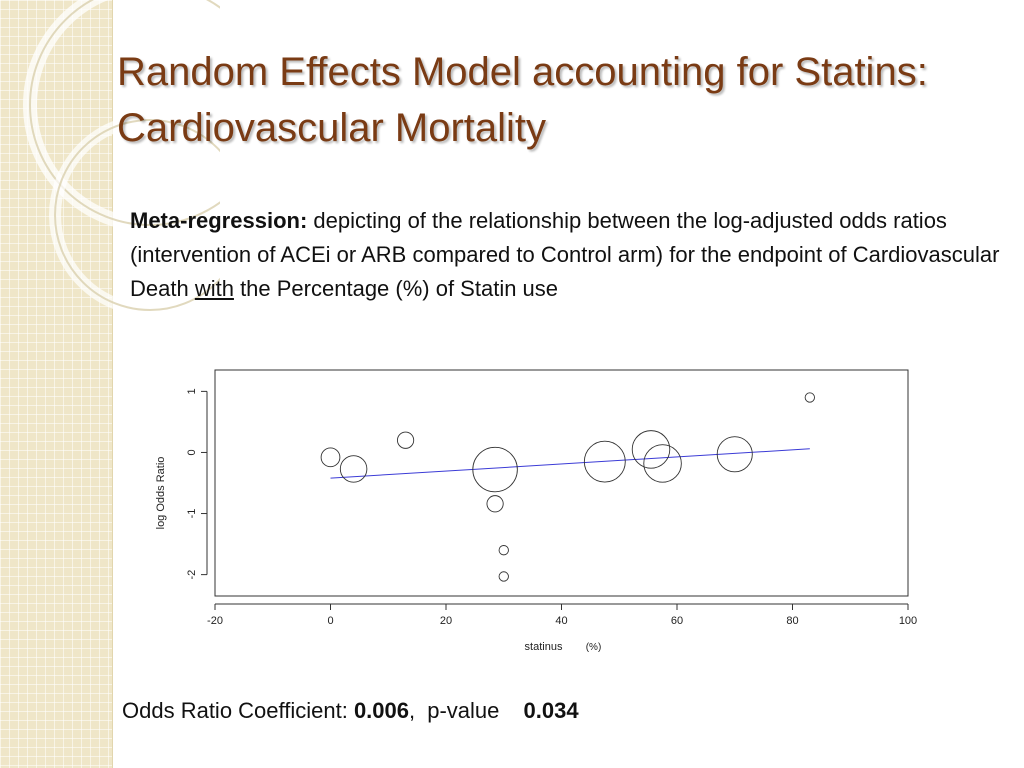 The image size is (1024, 768). Describe the element at coordinates (570, 463) in the screenshot. I see `regression-line` at that location.